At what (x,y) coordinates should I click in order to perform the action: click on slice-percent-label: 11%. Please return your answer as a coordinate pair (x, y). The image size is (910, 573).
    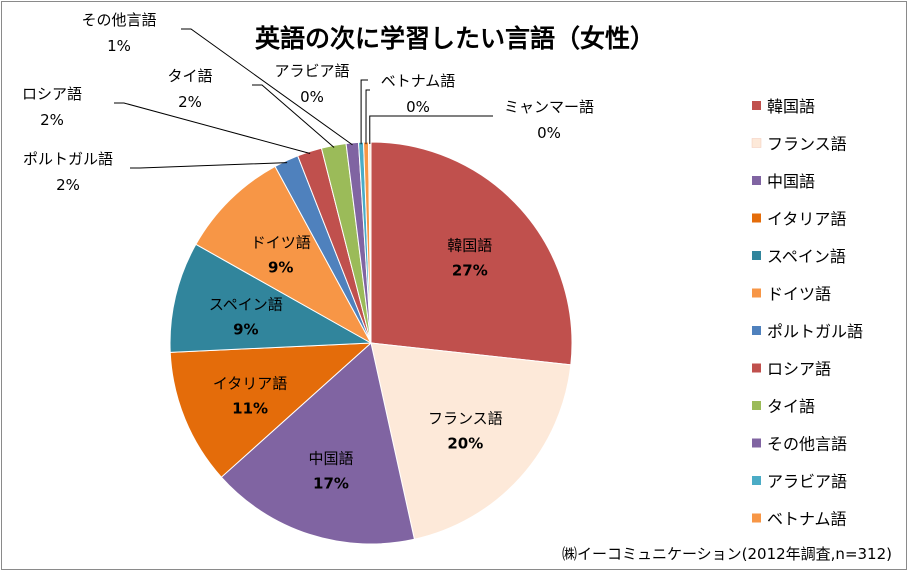
    Looking at the image, I should click on (250, 409).